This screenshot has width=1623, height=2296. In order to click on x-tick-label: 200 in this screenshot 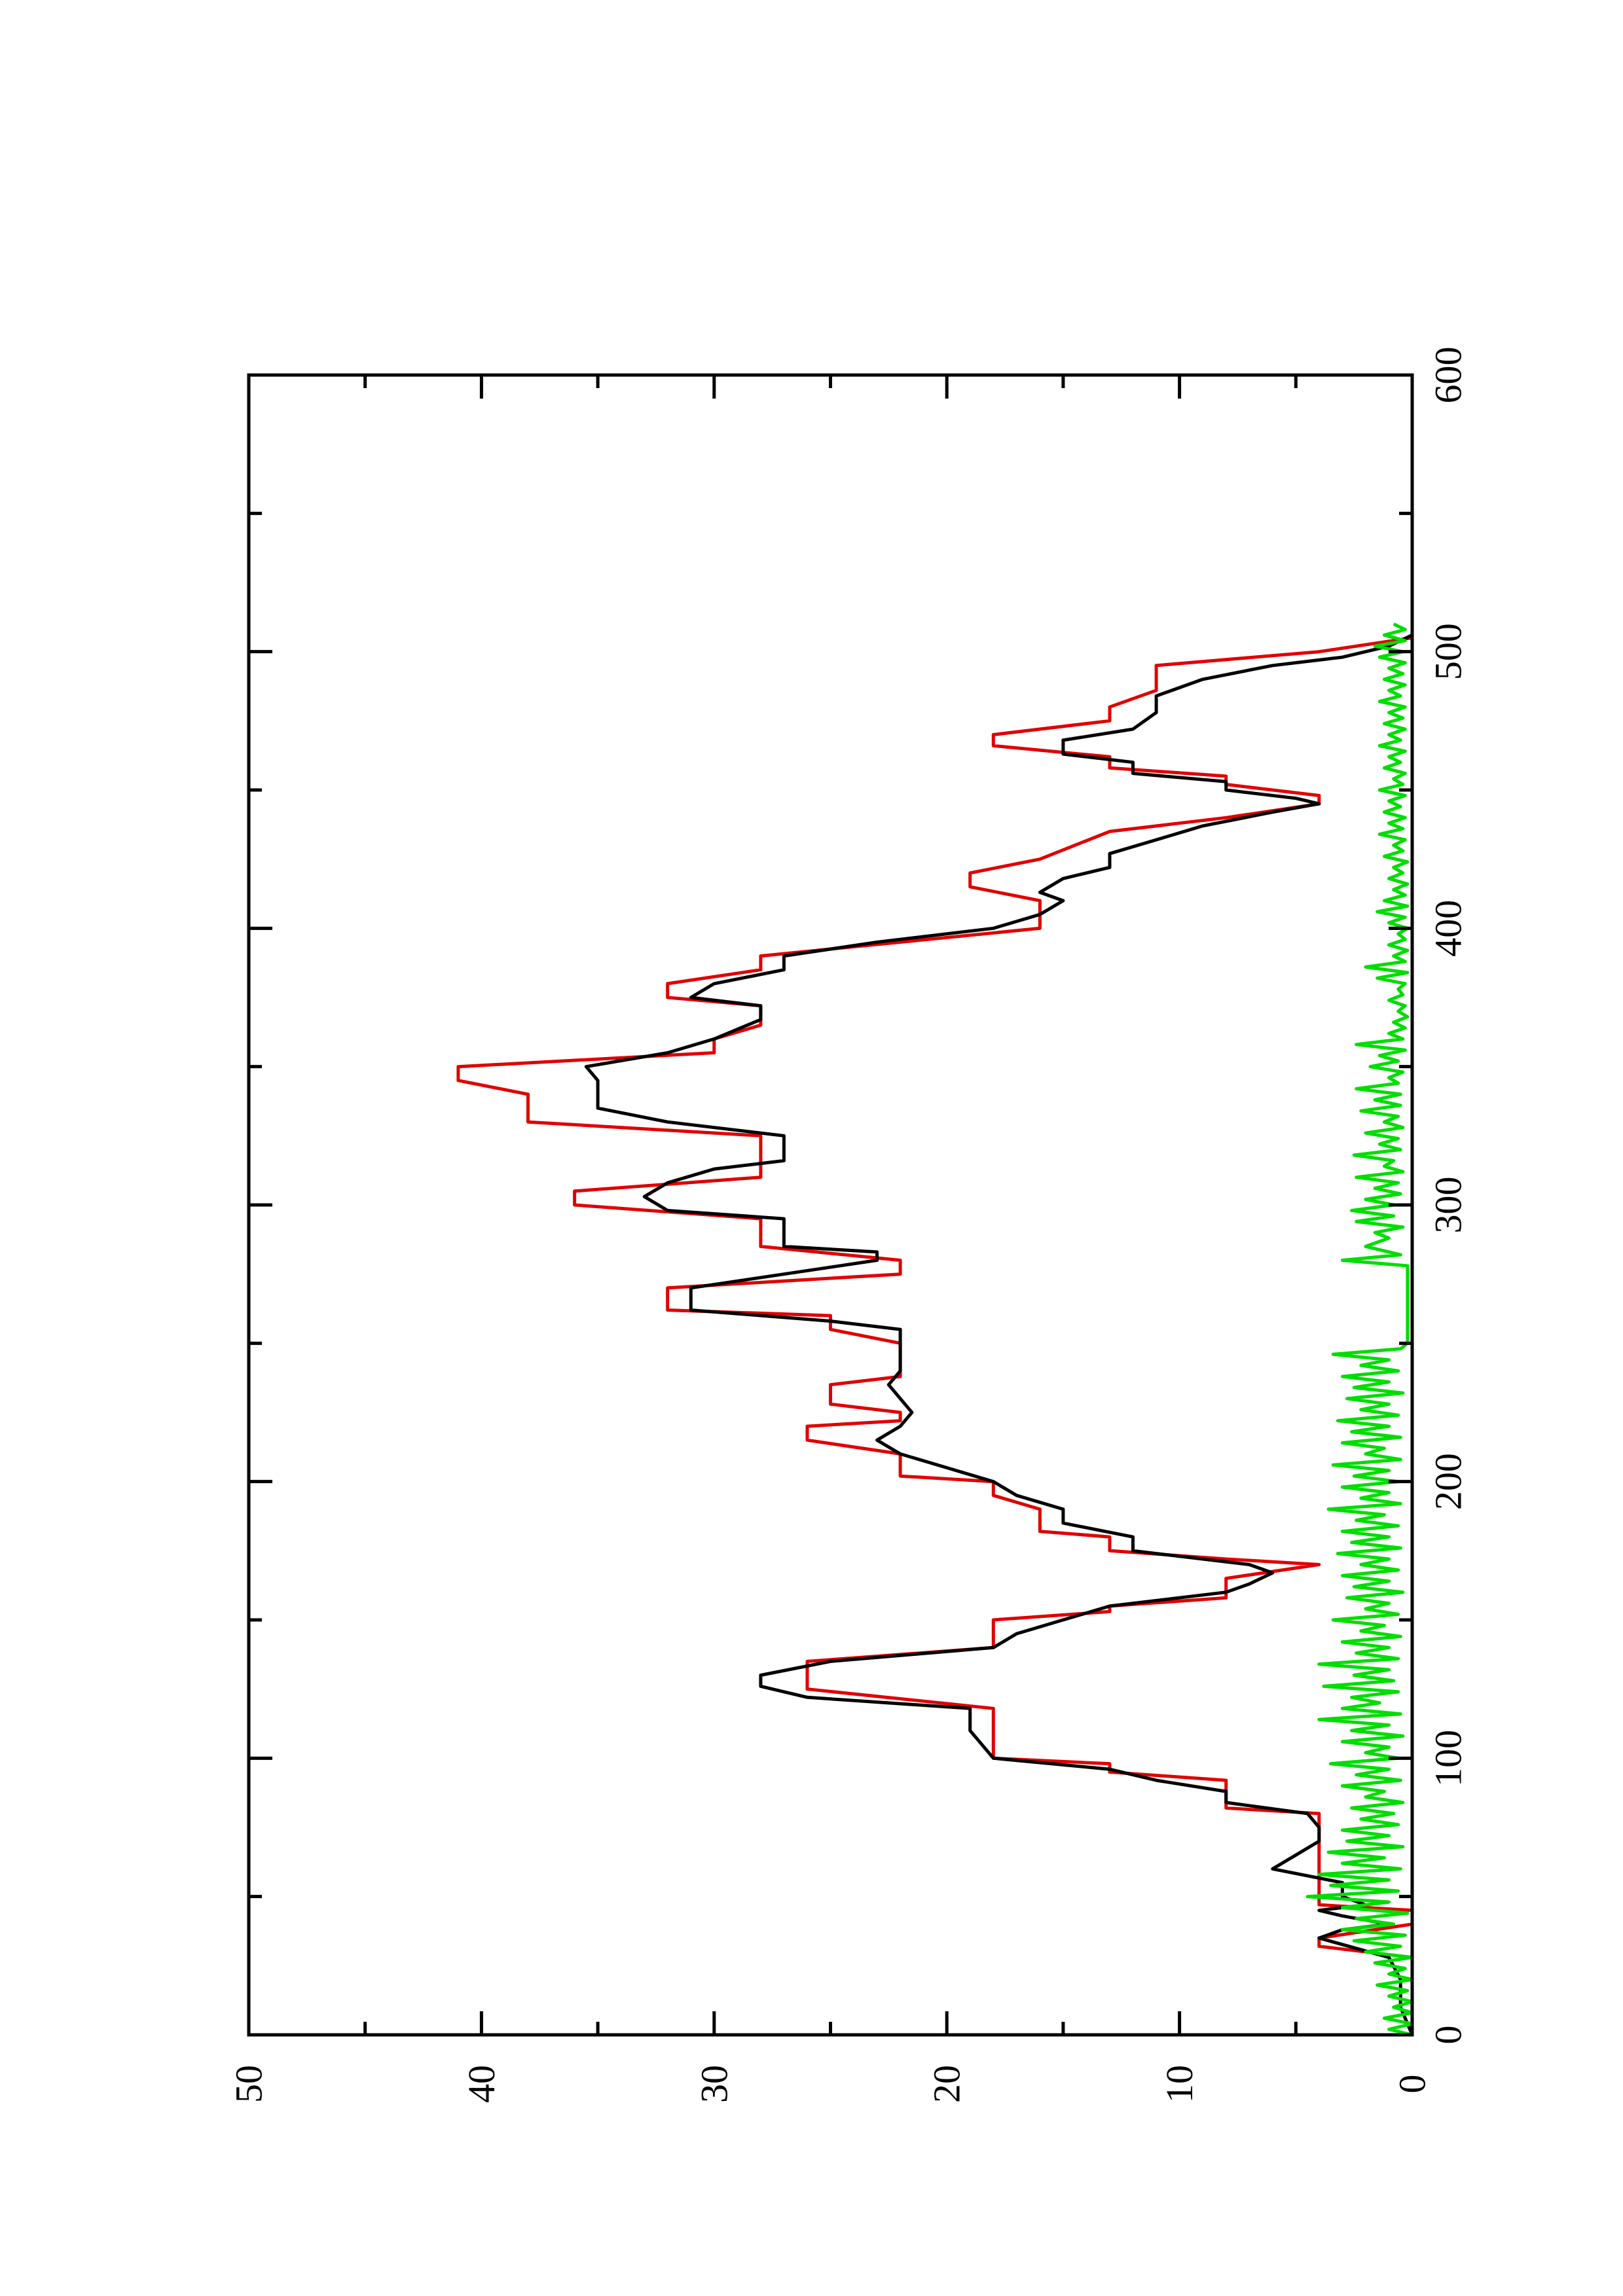, I will do `click(1448, 1481)`.